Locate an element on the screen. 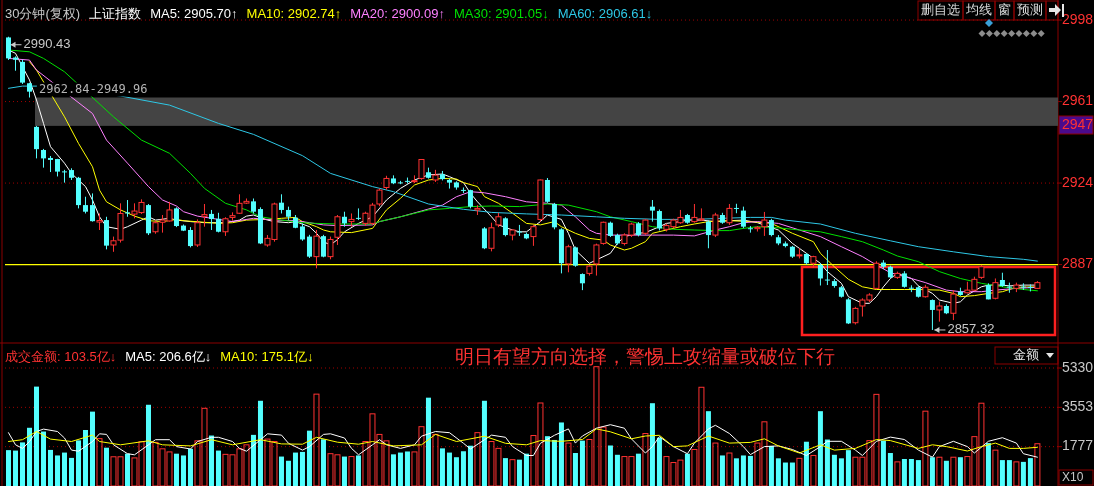 This screenshot has width=1094, height=486. text: 成交金额: 103.5亿↓ is located at coordinates (61, 357).